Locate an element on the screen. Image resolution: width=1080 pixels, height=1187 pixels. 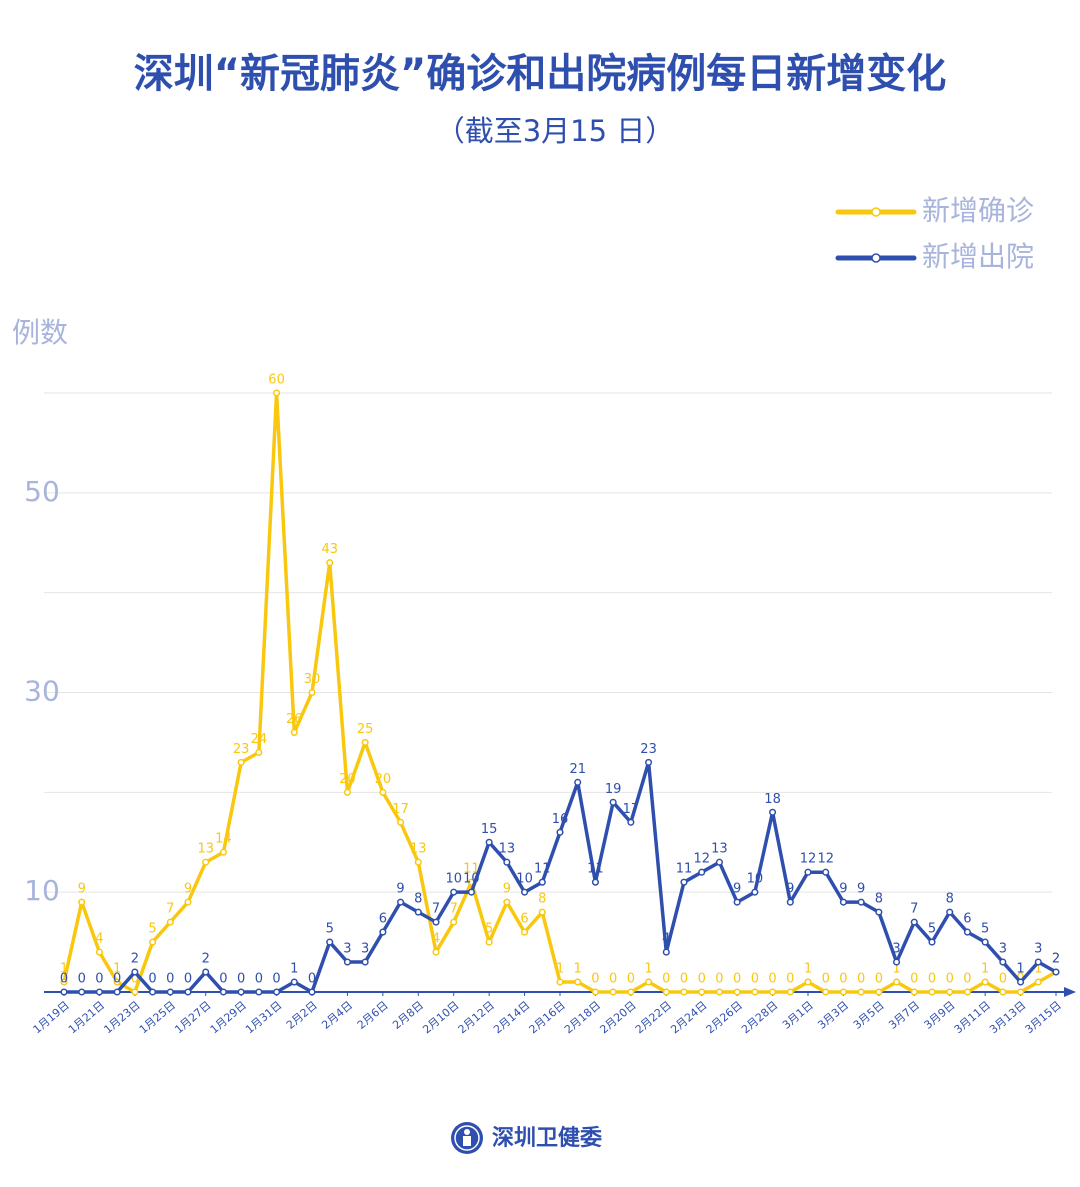
x-tick-label: 3月11日 is located at coordinates (972, 1018).